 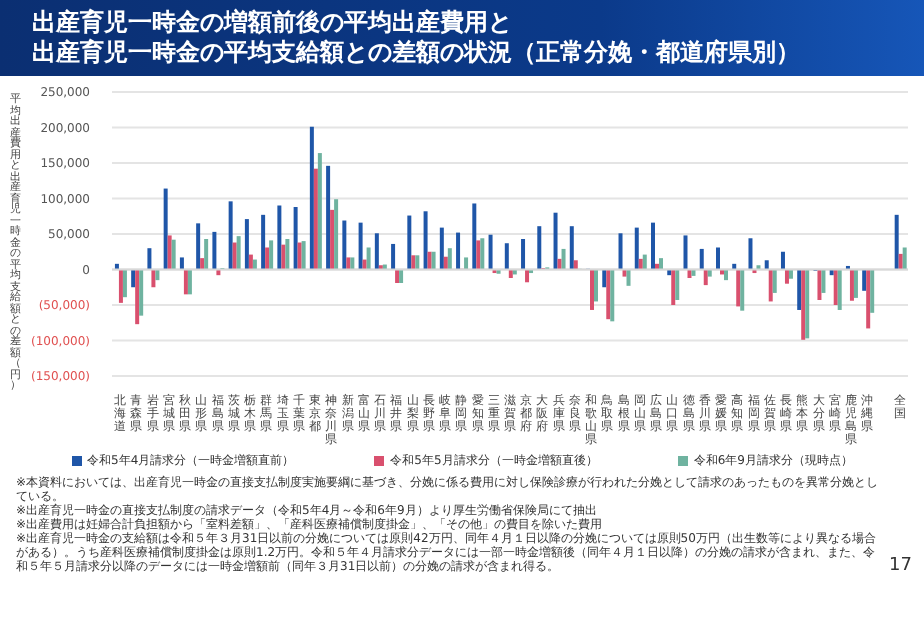 I want to click on text: 17, so click(x=900, y=566).